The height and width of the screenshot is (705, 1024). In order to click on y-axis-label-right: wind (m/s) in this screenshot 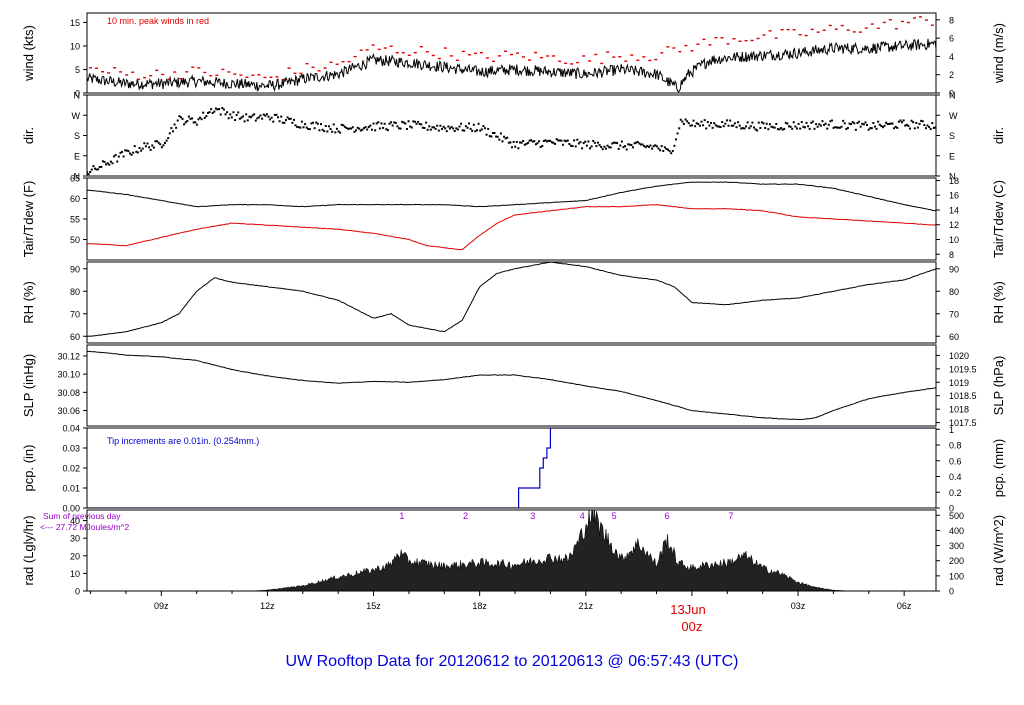, I will do `click(998, 53)`.